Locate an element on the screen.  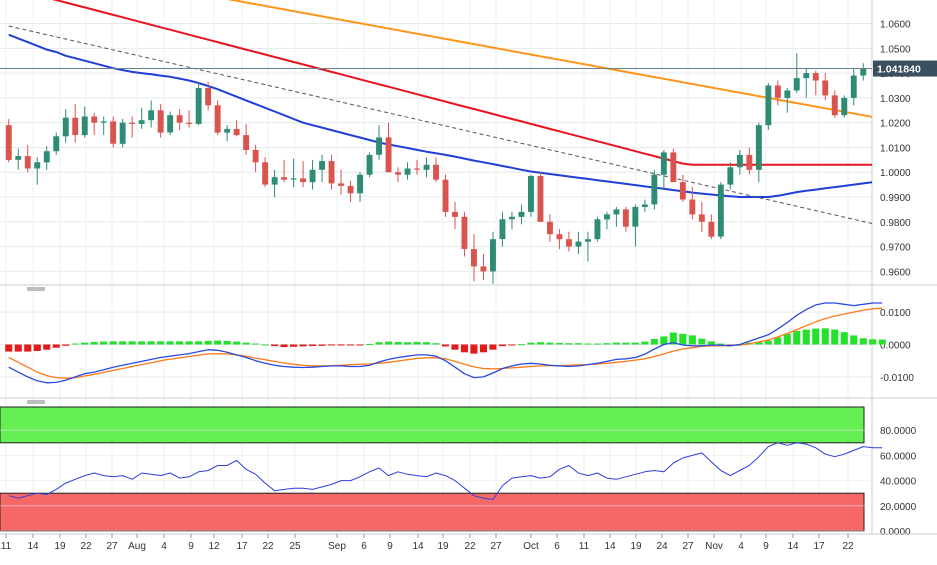
x-tick-label: 11 is located at coordinates (584, 546).